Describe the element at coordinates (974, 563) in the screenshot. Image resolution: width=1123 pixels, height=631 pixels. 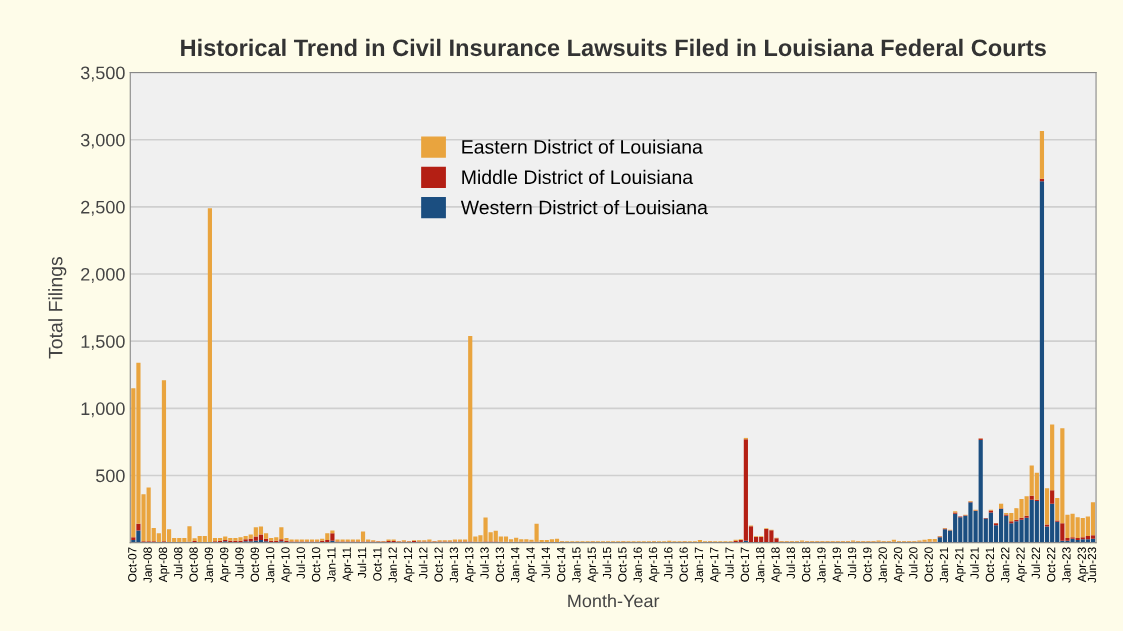
I see `x-tick-label: Jul-21` at that location.